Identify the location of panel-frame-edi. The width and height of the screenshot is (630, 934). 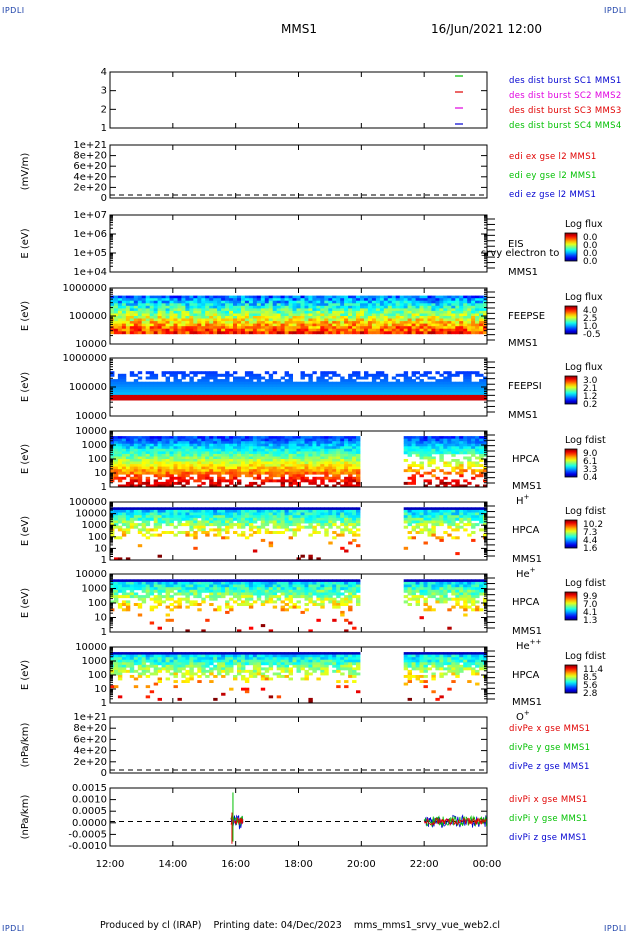
(298, 171).